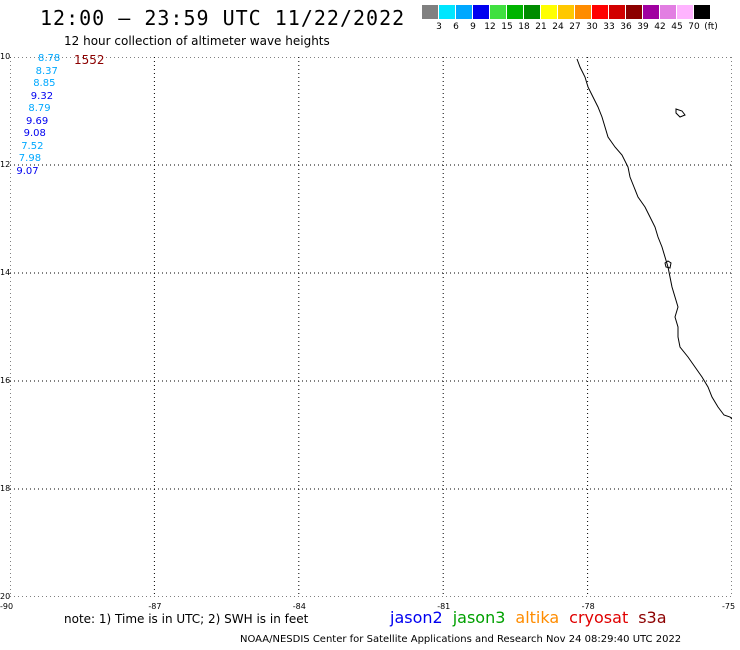 This screenshot has width=740, height=650. I want to click on legend-label: 9, so click(473, 27).